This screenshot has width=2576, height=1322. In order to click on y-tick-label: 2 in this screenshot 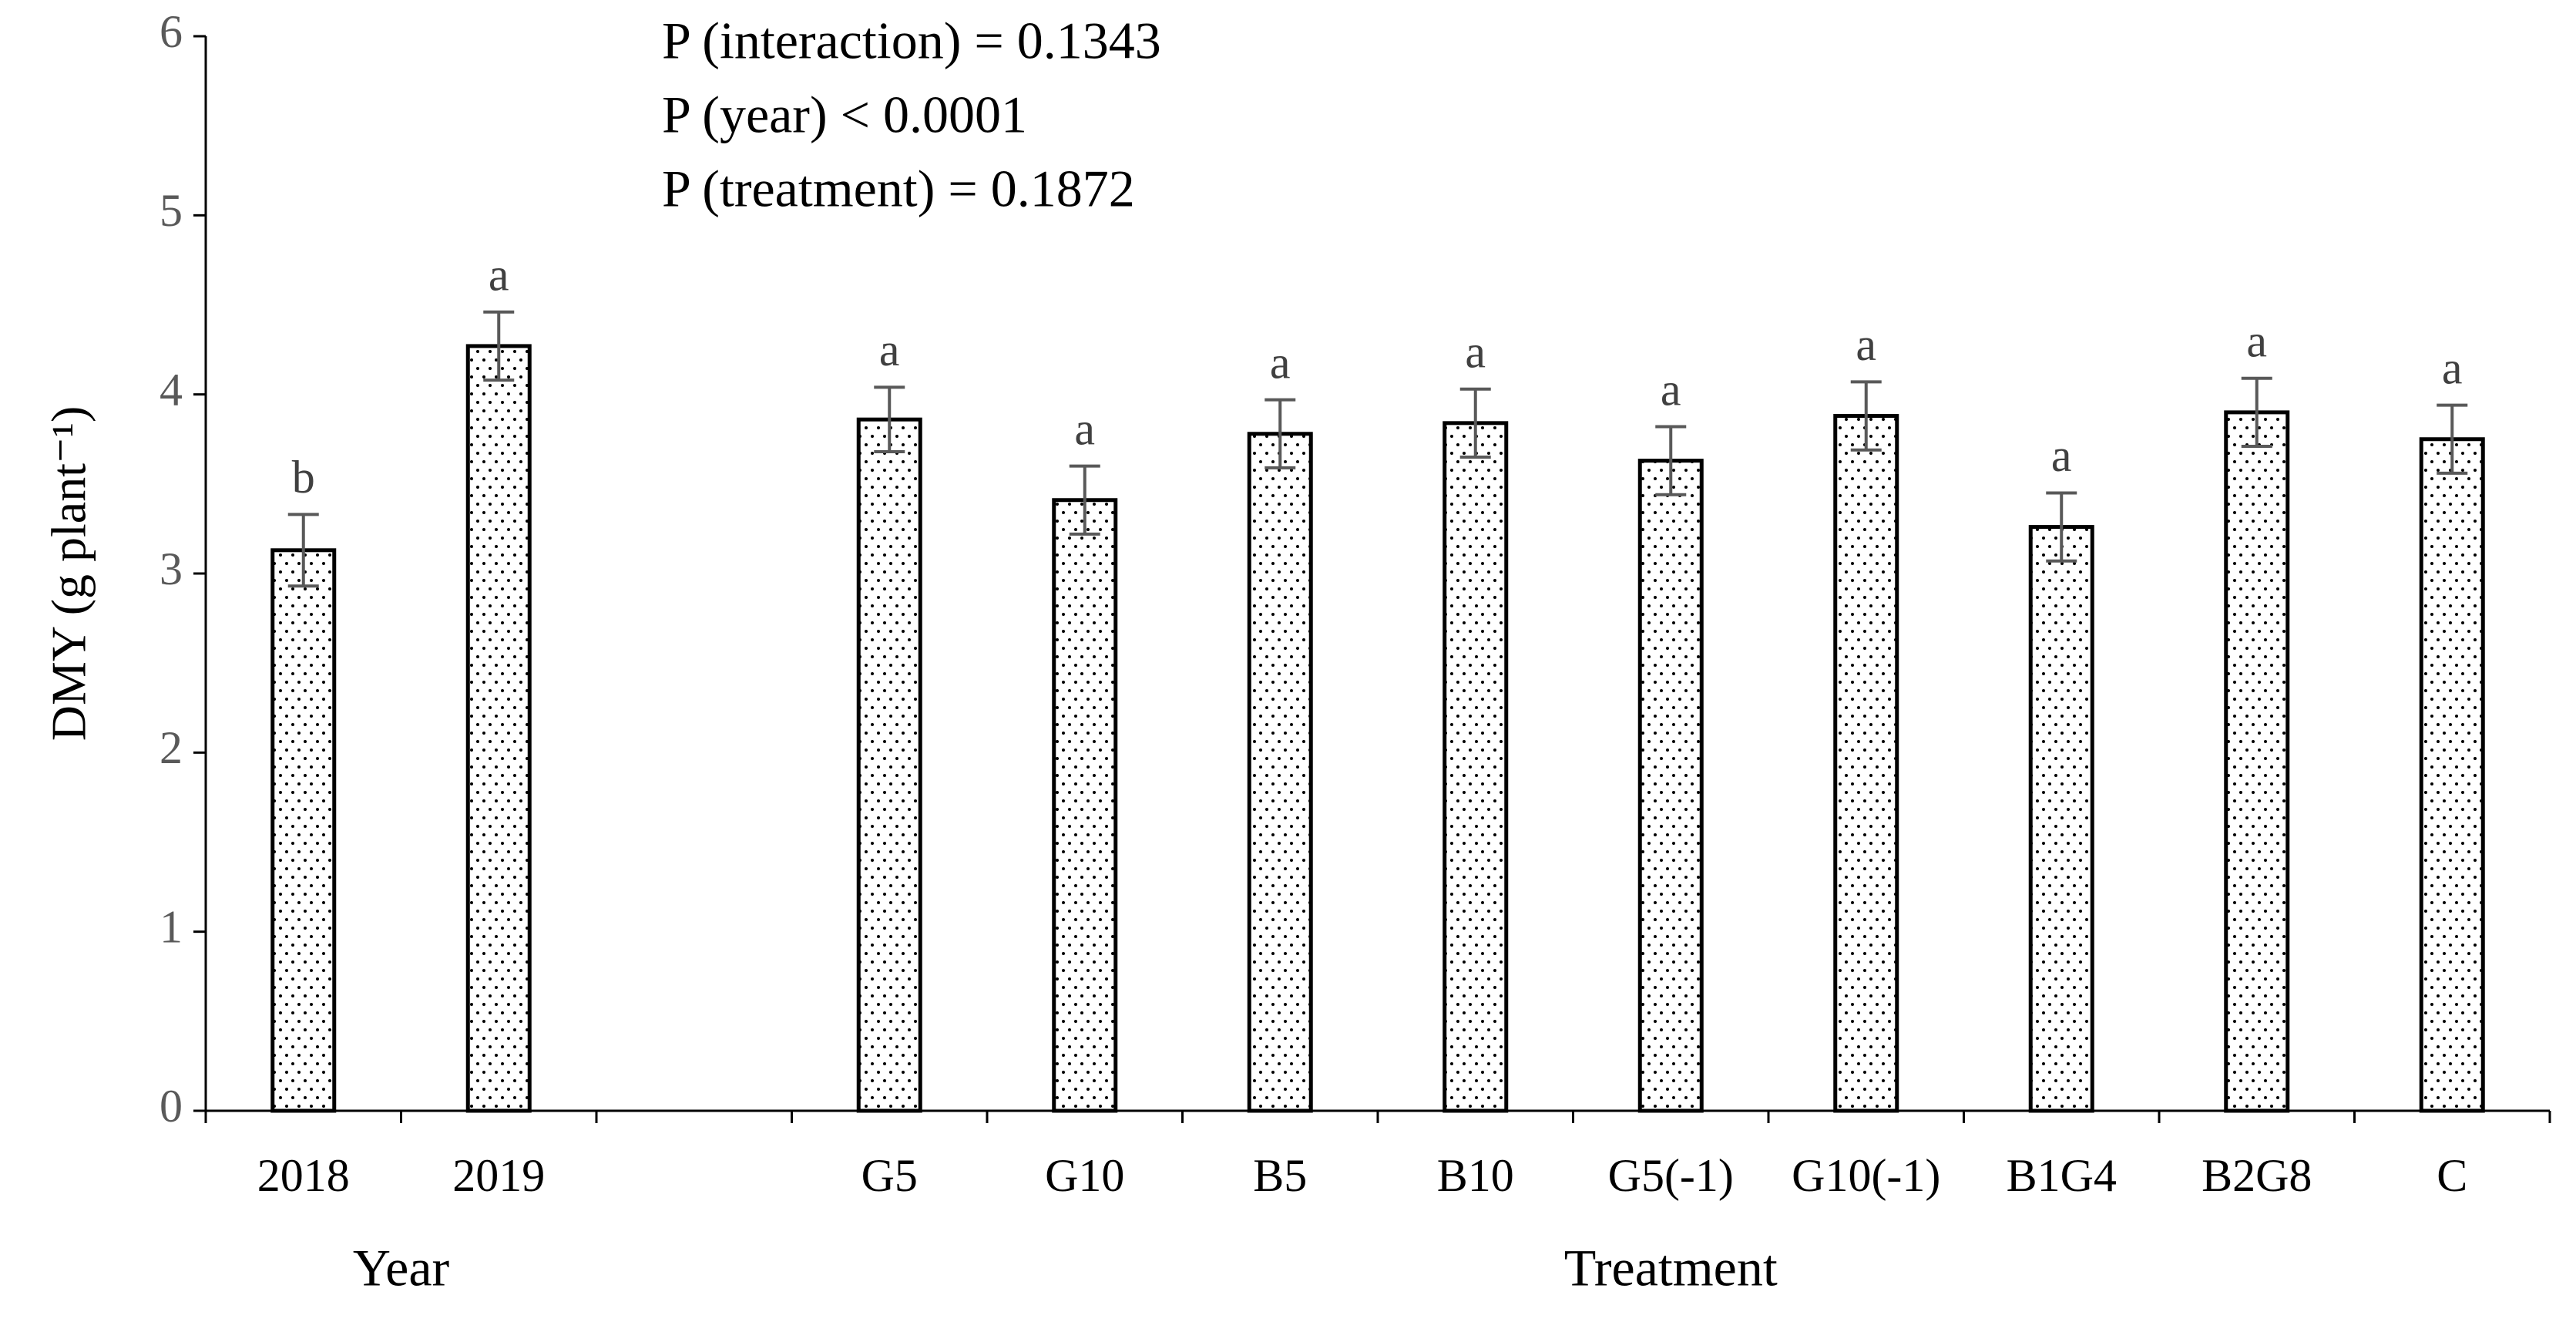, I will do `click(171, 747)`.